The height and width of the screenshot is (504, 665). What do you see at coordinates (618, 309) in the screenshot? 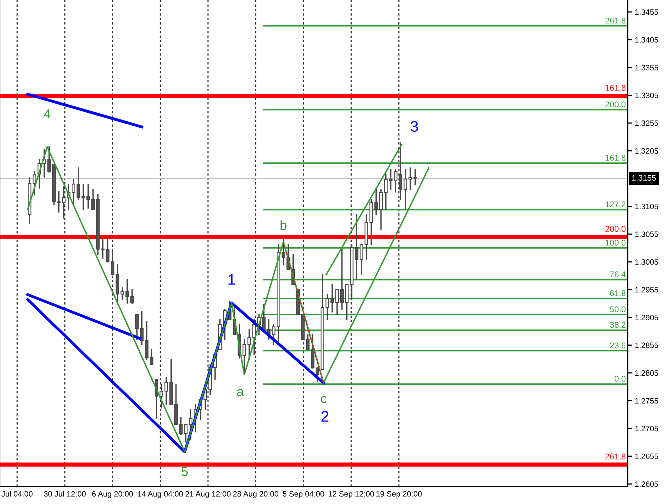
I see `annotation: 50.0` at bounding box center [618, 309].